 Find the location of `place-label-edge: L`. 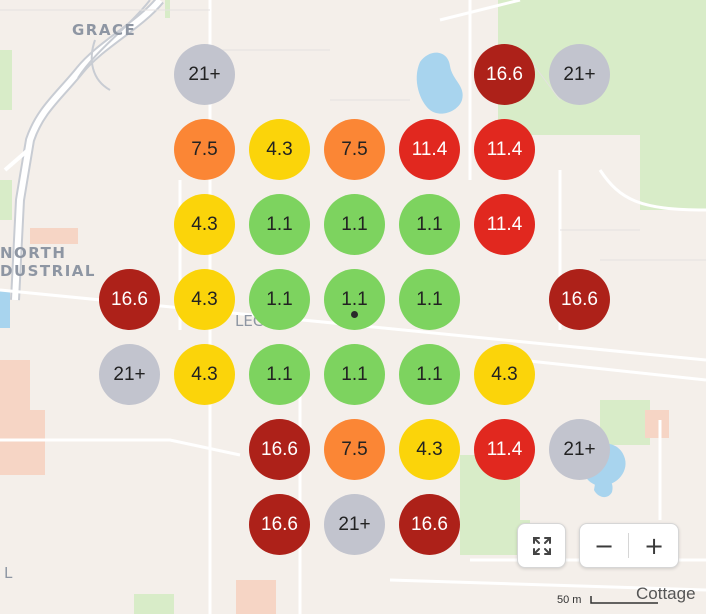

place-label-edge: L is located at coordinates (8, 573).